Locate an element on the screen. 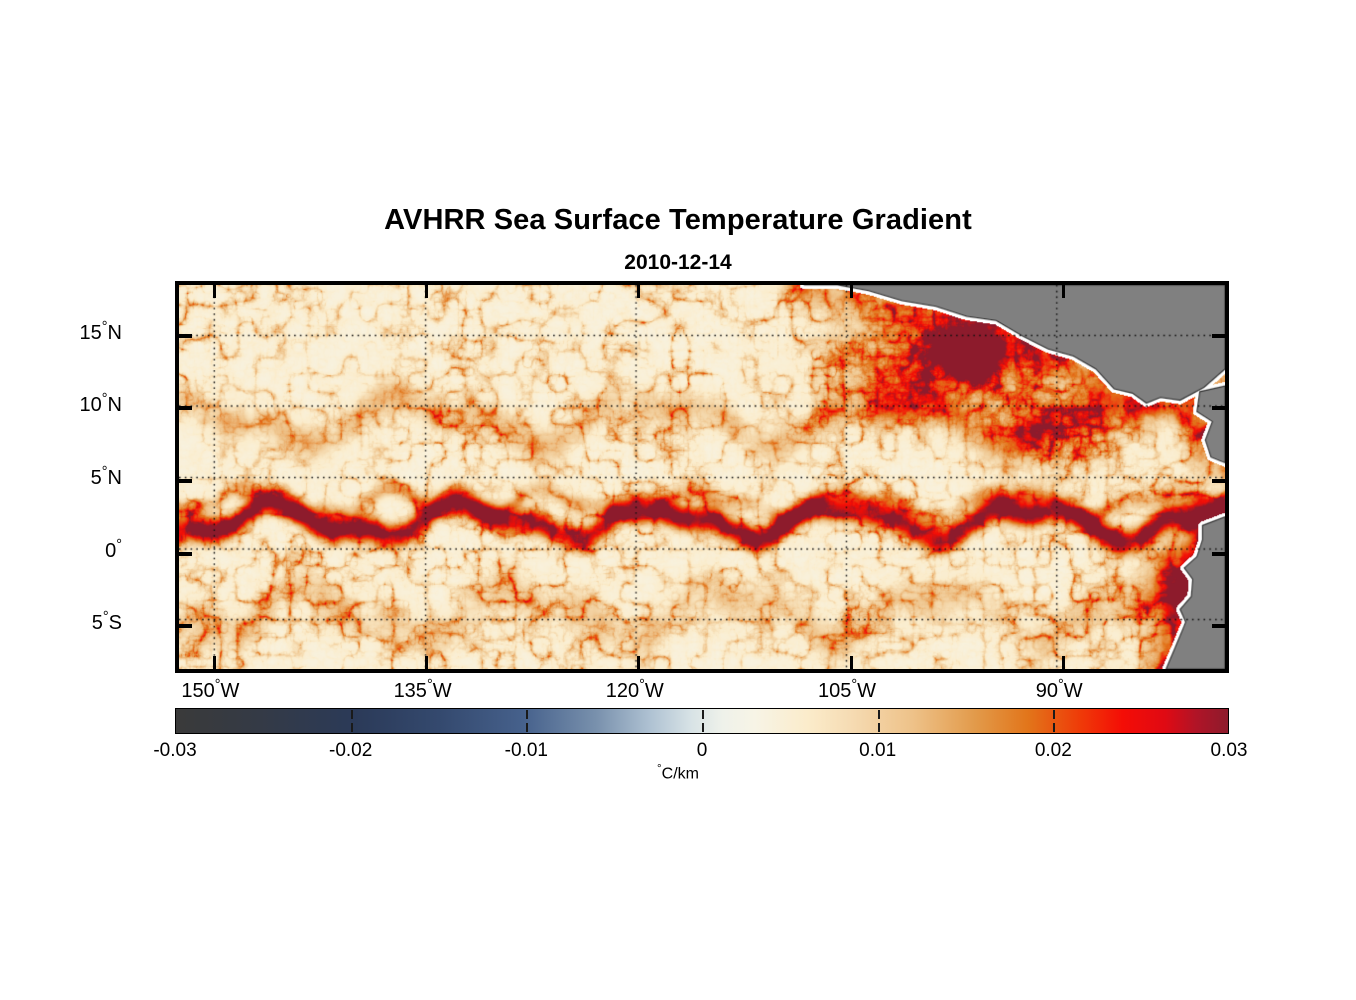 This screenshot has width=1356, height=1000. colorbar-label-0: -0.03 is located at coordinates (175, 750).